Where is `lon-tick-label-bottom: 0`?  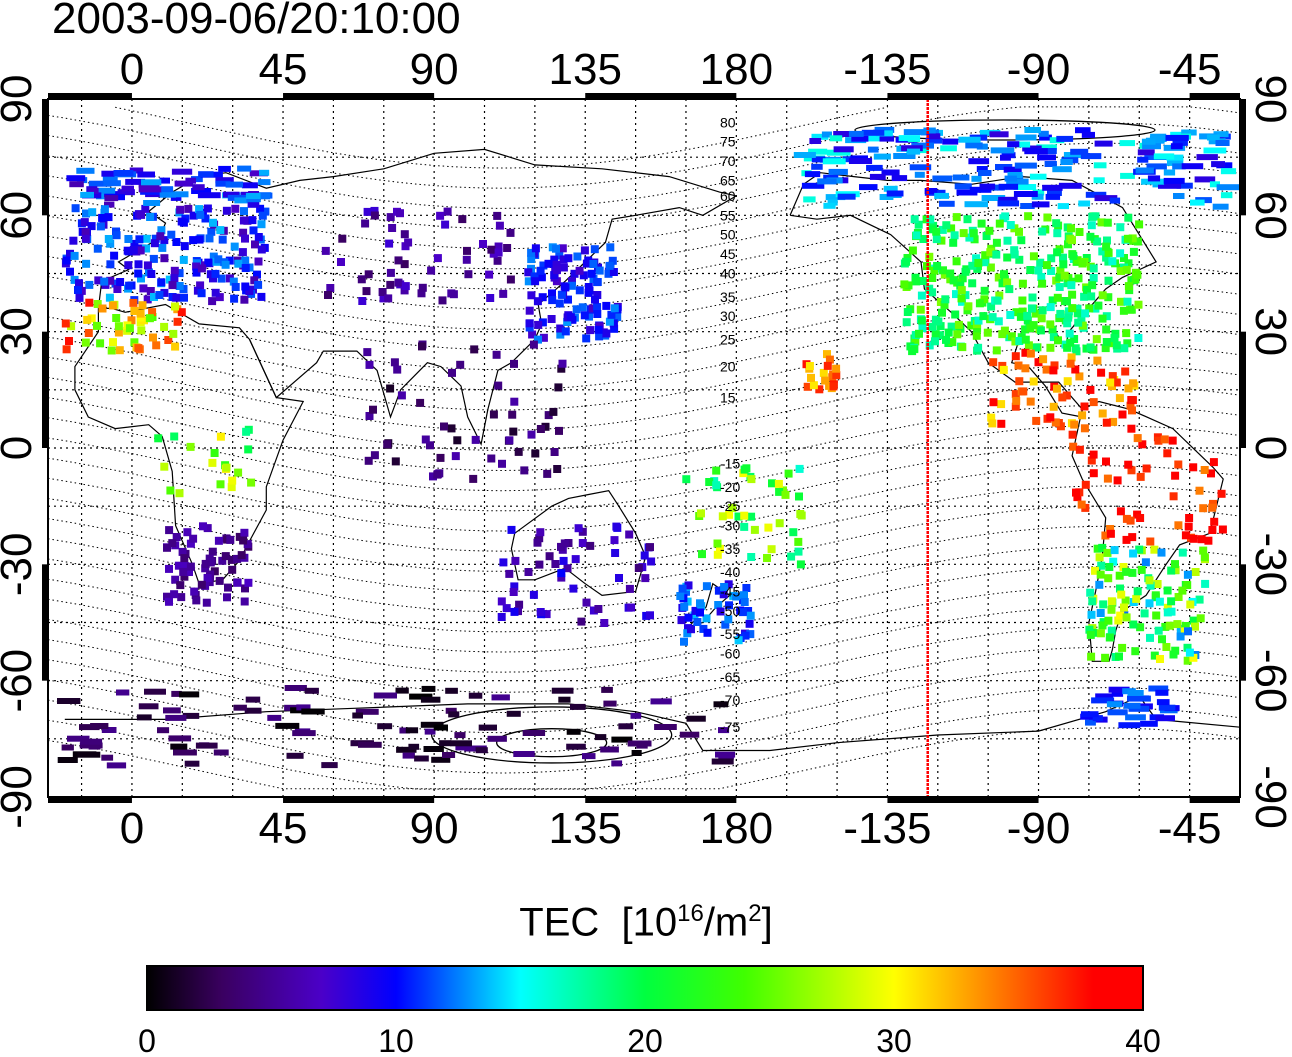 lon-tick-label-bottom: 0 is located at coordinates (132, 828).